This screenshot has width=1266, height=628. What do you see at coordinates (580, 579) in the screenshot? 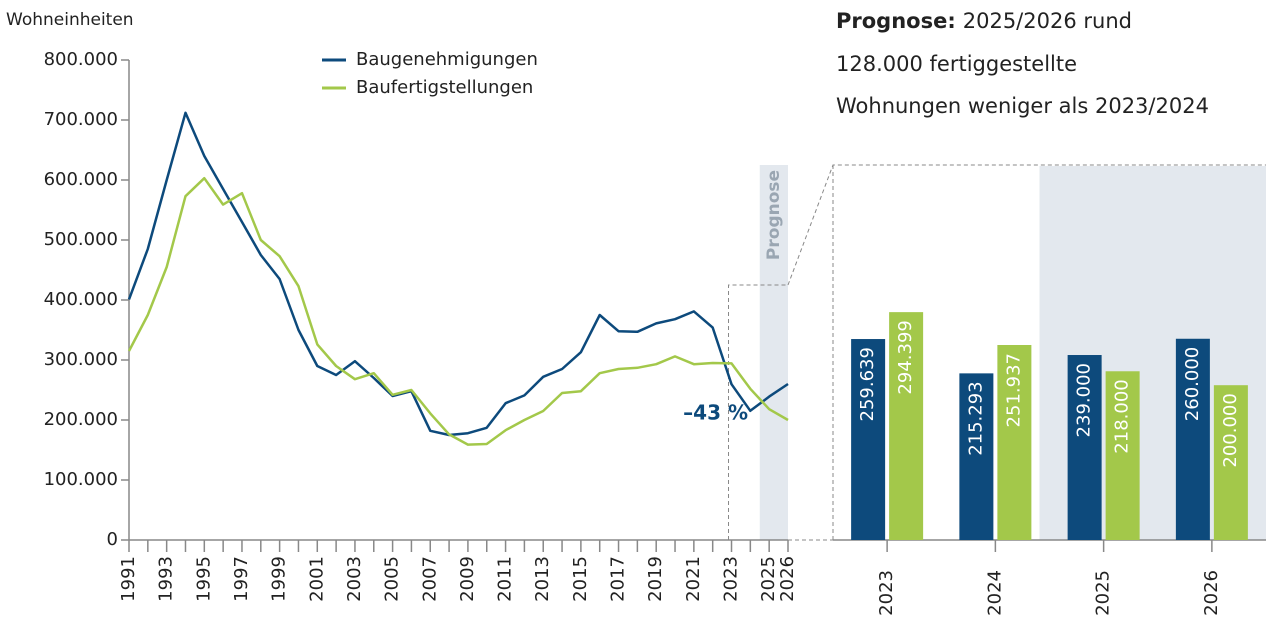
I see `x-tick-label: 2015` at bounding box center [580, 579].